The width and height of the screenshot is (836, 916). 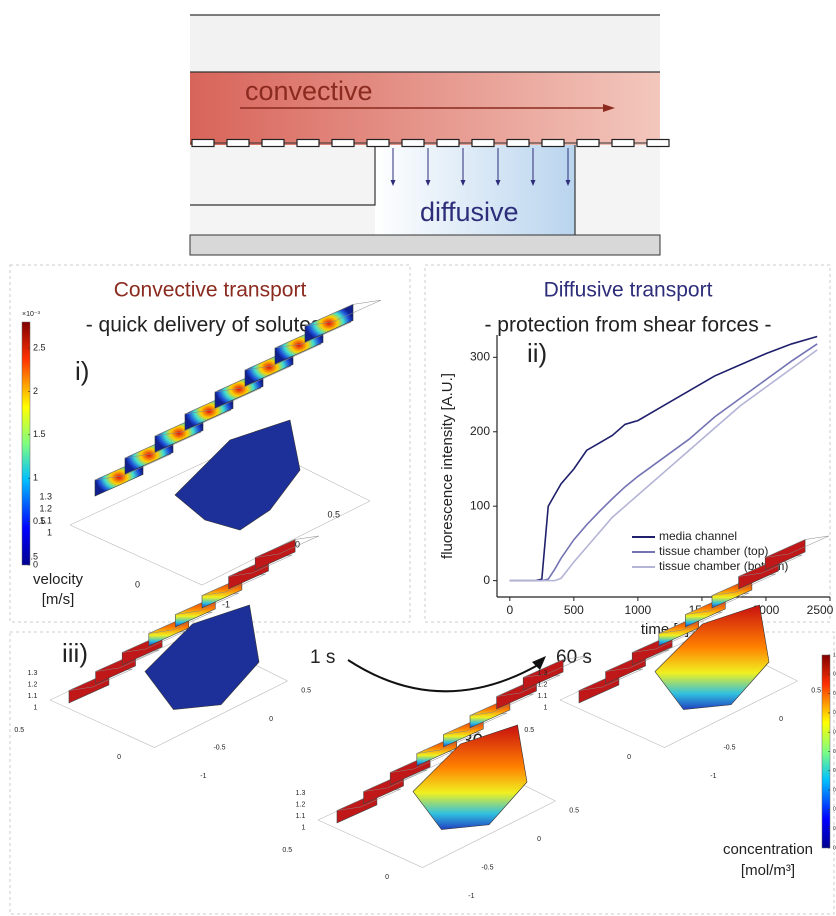 What do you see at coordinates (537, 353) in the screenshot?
I see `panel-label: ii)` at bounding box center [537, 353].